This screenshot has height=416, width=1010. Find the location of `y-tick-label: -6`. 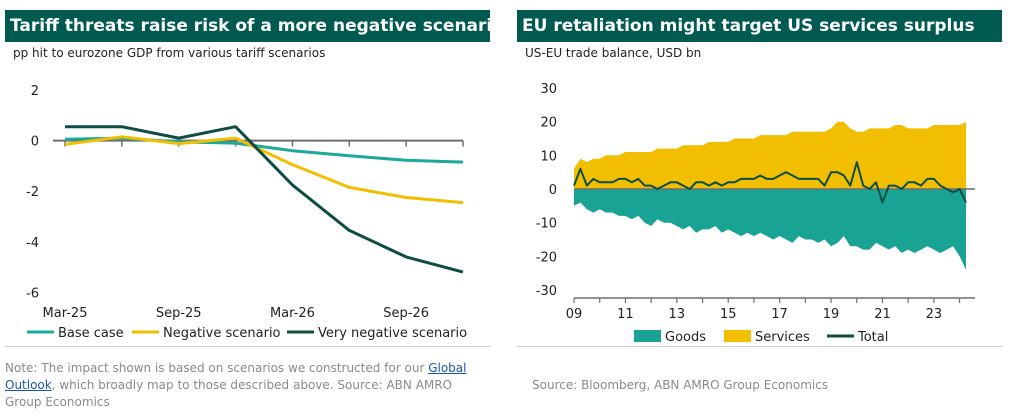

y-tick-label: -6 is located at coordinates (32, 293).